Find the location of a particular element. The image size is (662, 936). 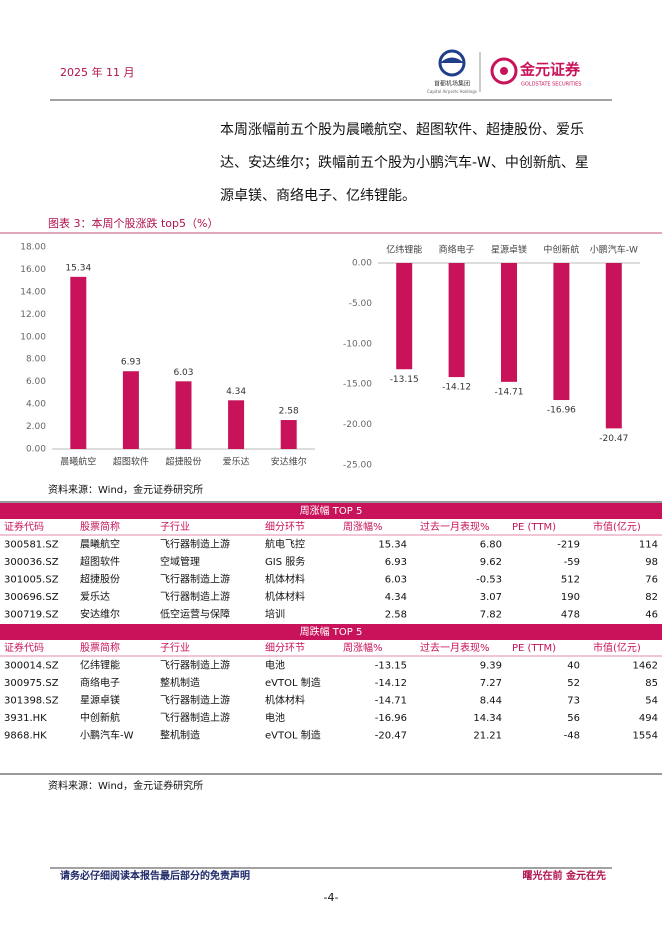

y-tick-label: 14.00 is located at coordinates (33, 292).